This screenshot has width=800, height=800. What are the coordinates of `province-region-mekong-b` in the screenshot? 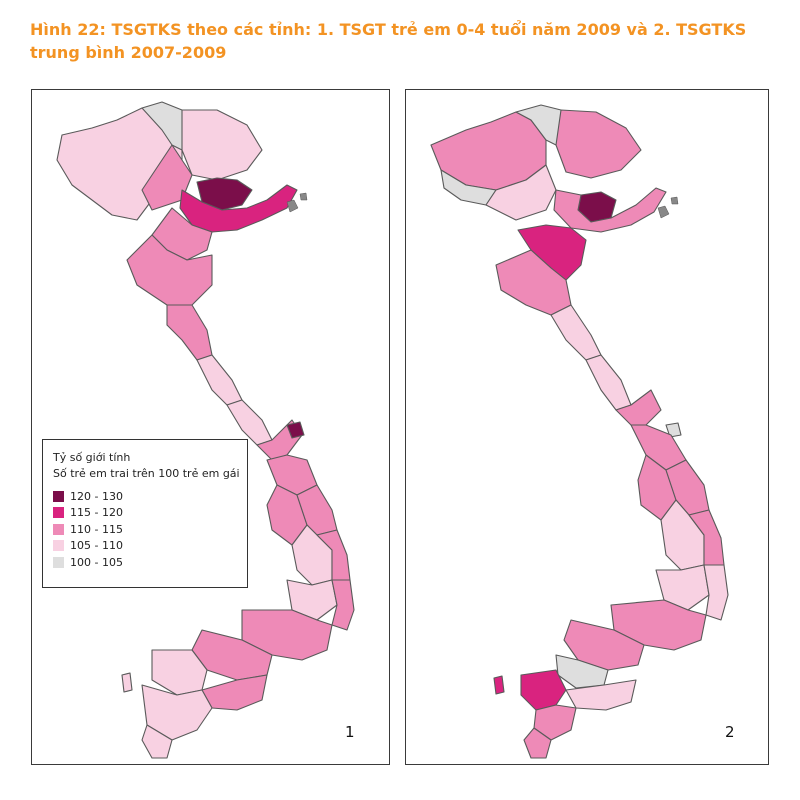 It's located at (234, 692).